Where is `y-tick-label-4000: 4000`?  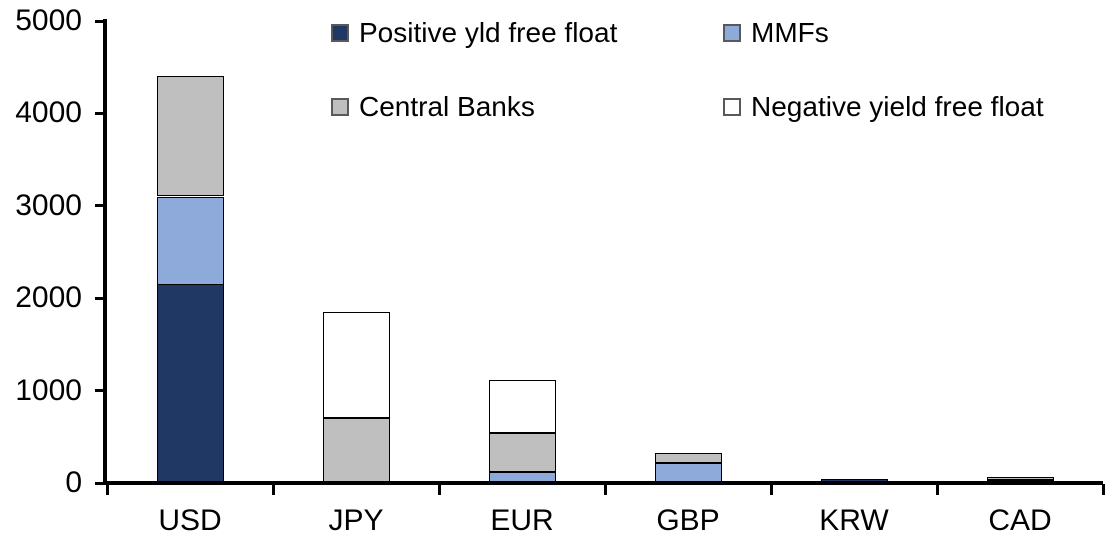 y-tick-label-4000: 4000 is located at coordinates (48, 112).